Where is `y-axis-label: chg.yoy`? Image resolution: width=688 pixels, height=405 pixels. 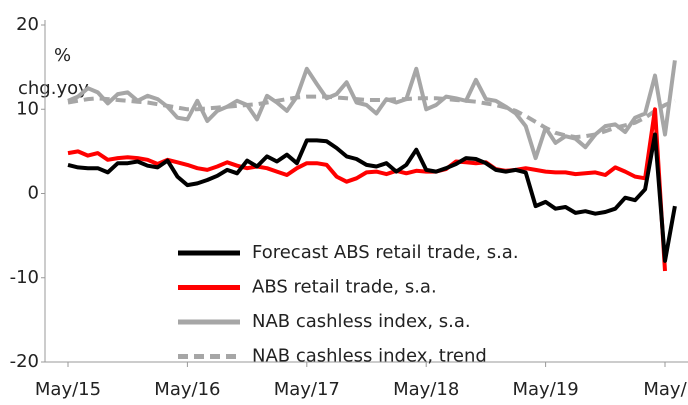
y-axis-label: chg.yoy is located at coordinates (53, 88).